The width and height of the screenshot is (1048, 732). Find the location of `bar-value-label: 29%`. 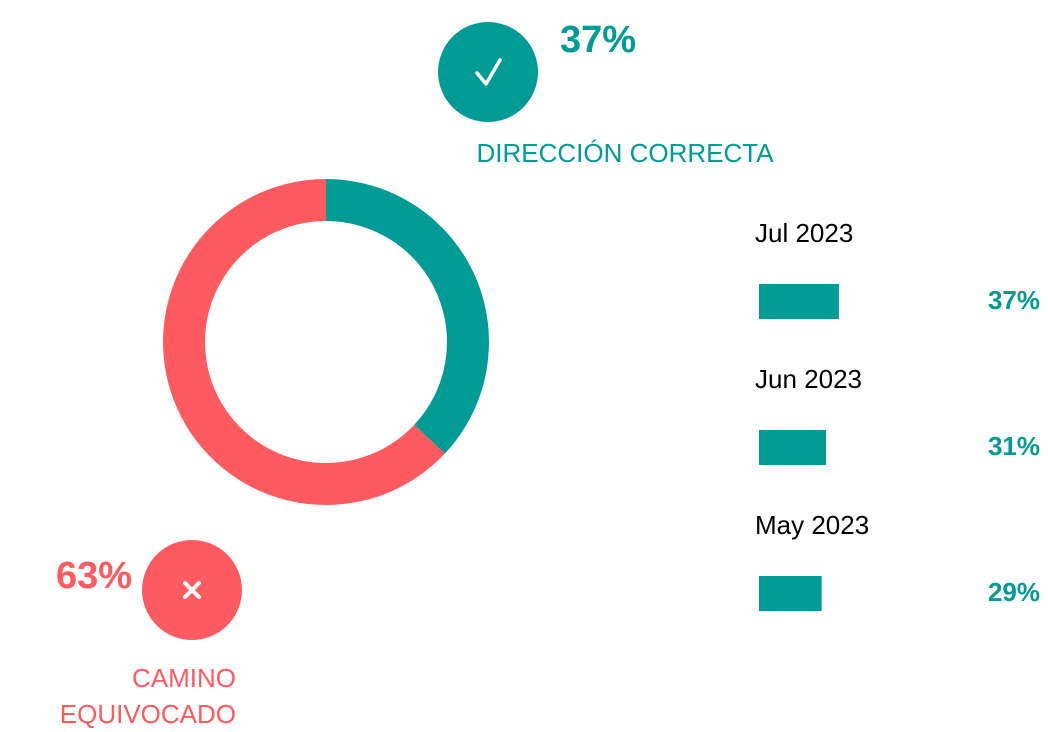

bar-value-label: 29% is located at coordinates (1014, 592).